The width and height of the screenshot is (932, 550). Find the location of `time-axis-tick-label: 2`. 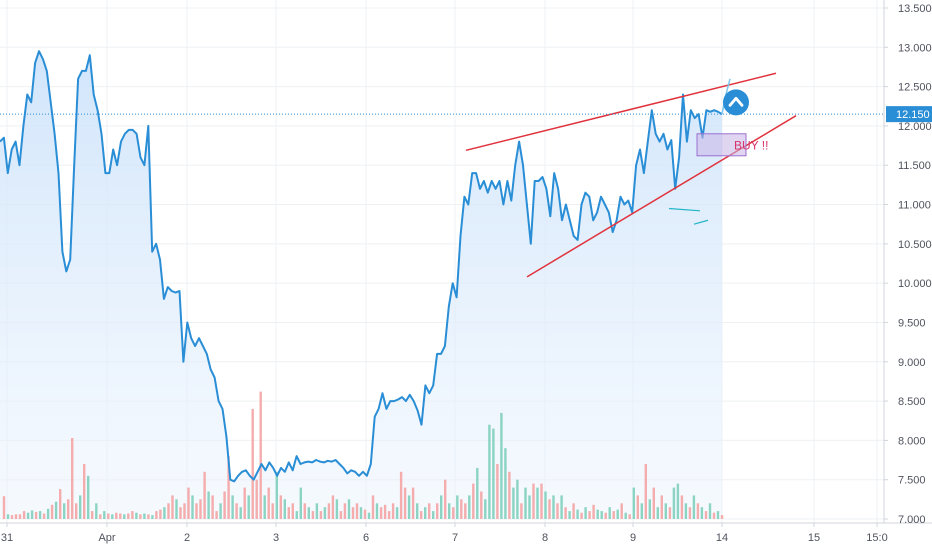

time-axis-tick-label: 2 is located at coordinates (187, 538).